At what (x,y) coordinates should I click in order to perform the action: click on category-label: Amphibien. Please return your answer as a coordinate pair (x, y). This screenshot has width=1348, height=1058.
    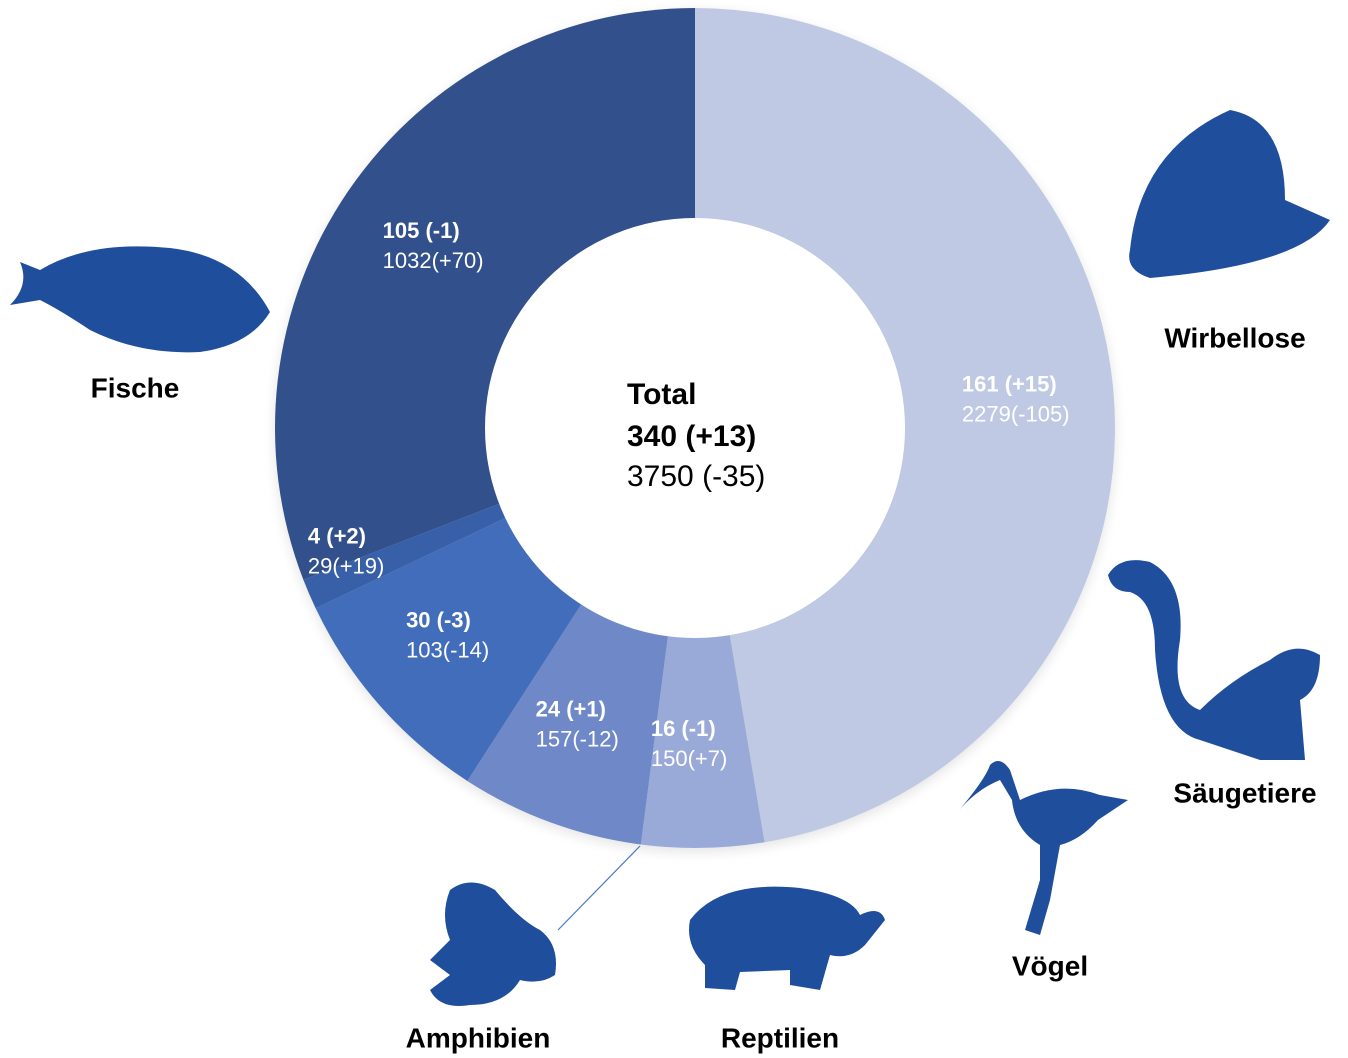
    Looking at the image, I should click on (478, 1037).